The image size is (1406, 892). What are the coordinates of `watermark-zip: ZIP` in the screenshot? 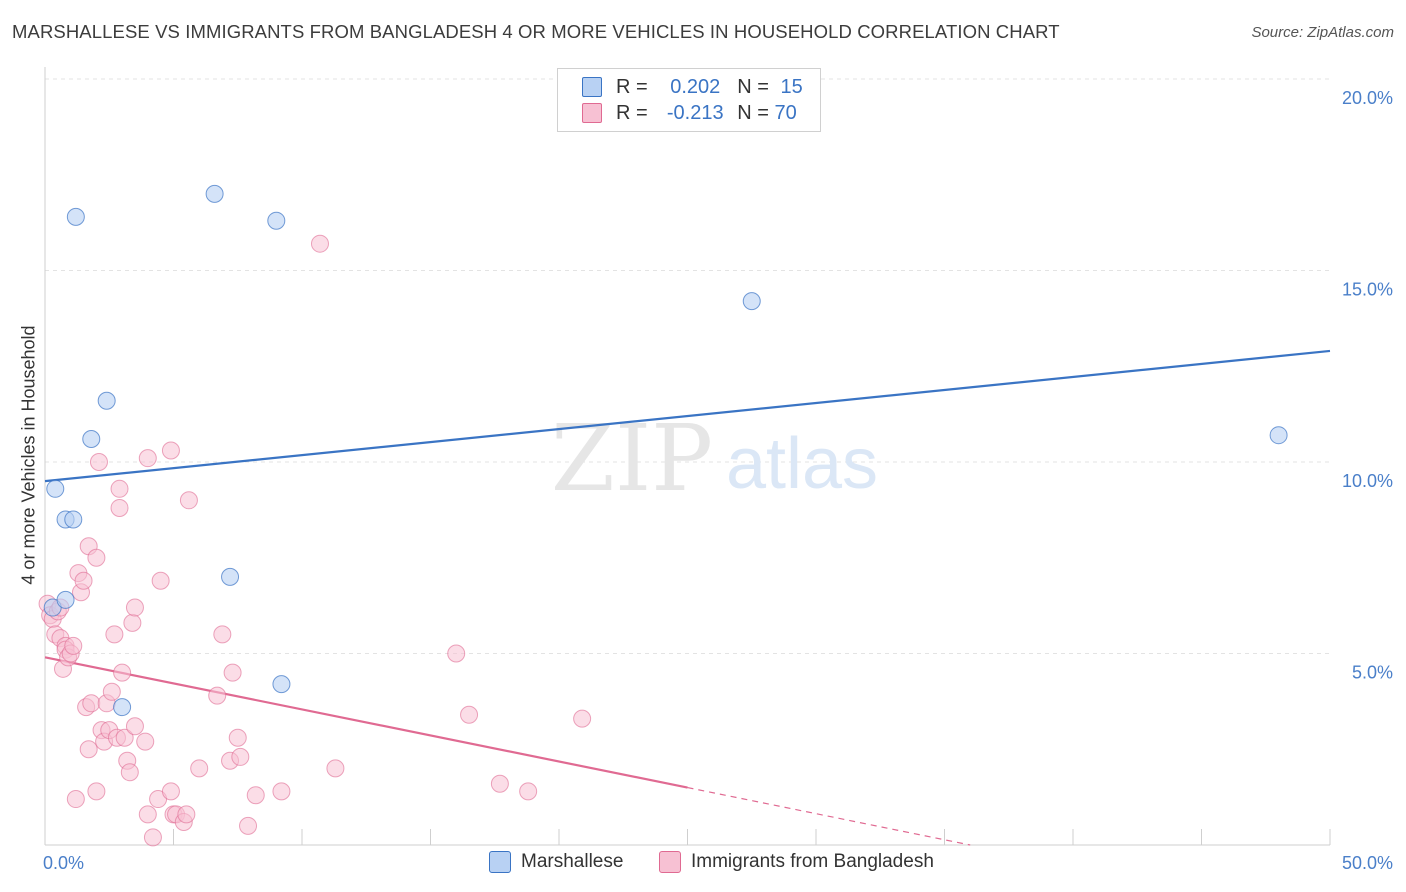 It's located at (632, 458).